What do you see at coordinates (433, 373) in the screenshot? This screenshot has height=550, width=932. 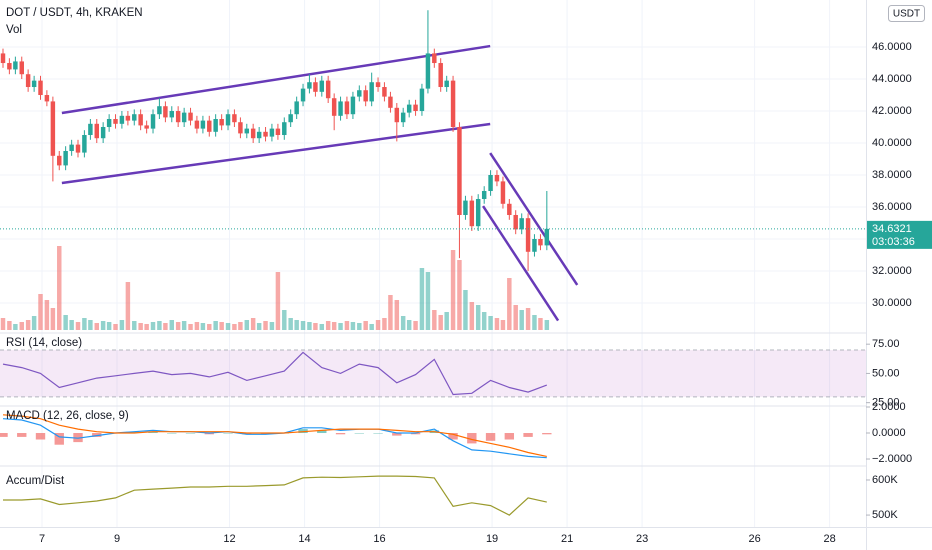 I see `rsi-band` at bounding box center [433, 373].